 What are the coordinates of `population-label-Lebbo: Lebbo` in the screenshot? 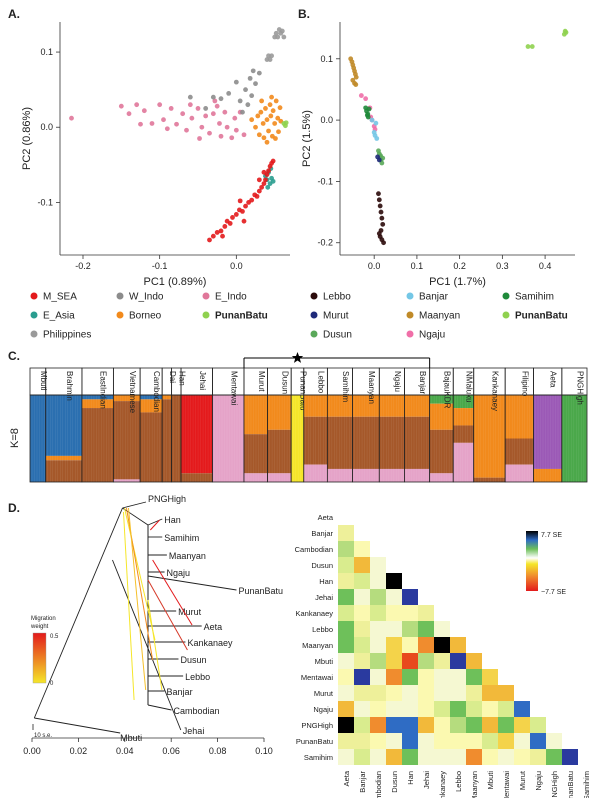 It's located at (321, 382).